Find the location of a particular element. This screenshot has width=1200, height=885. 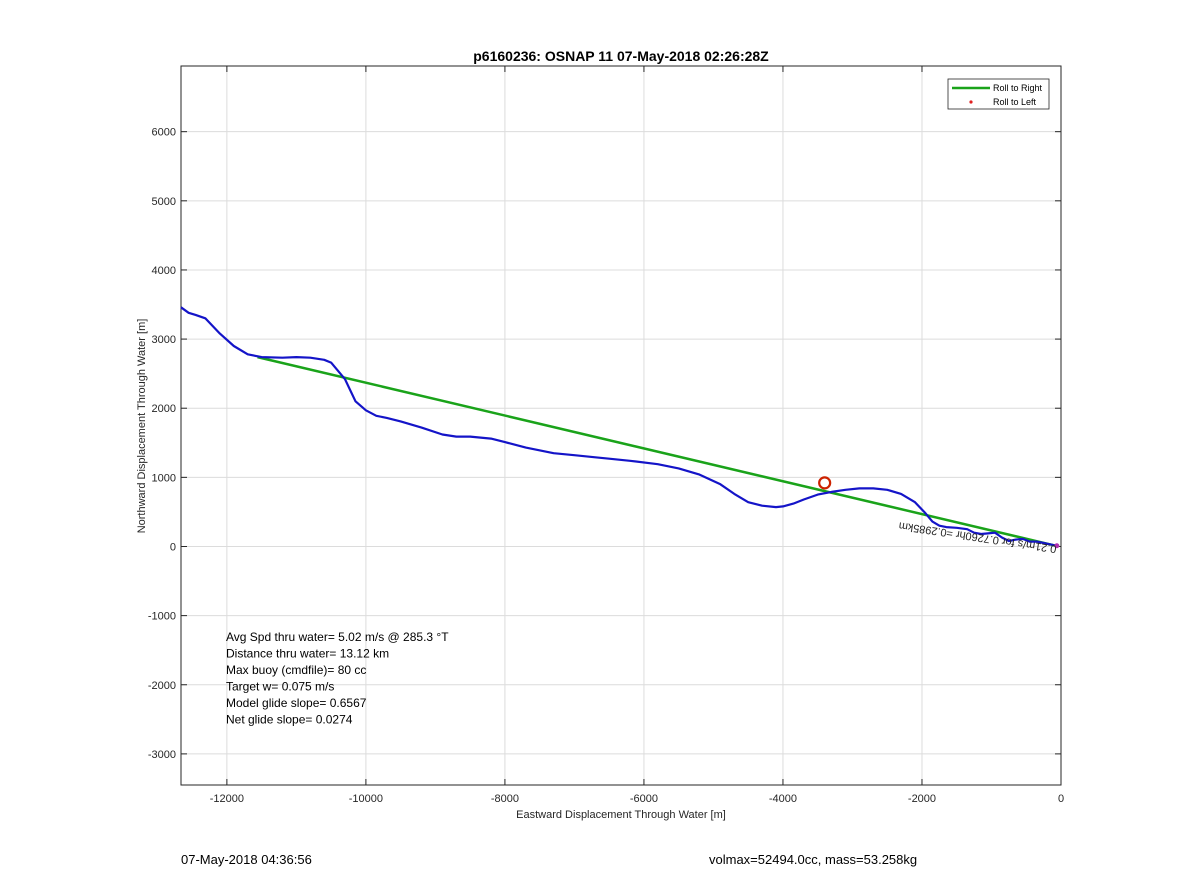

y-axis-label: Northward Displacement Through Water [m] is located at coordinates (142, 426).